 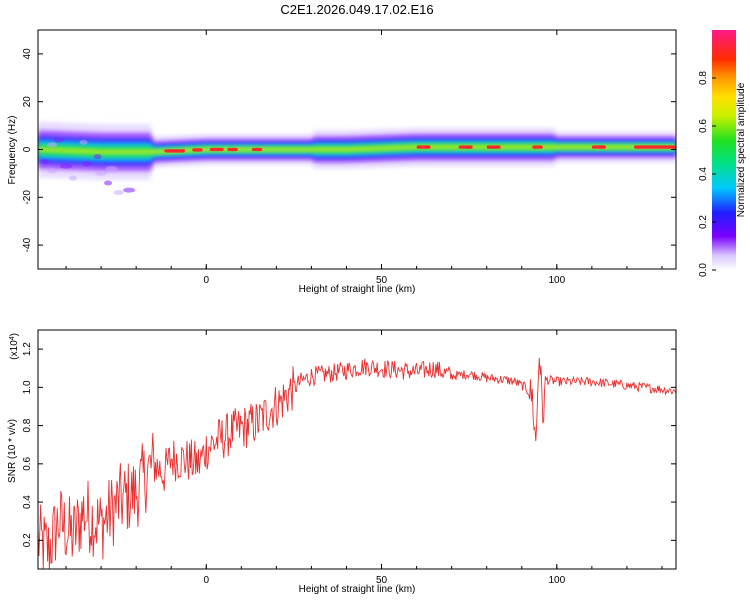 I want to click on colorbar-label: Normalized spectral amplitude, so click(x=741, y=149).